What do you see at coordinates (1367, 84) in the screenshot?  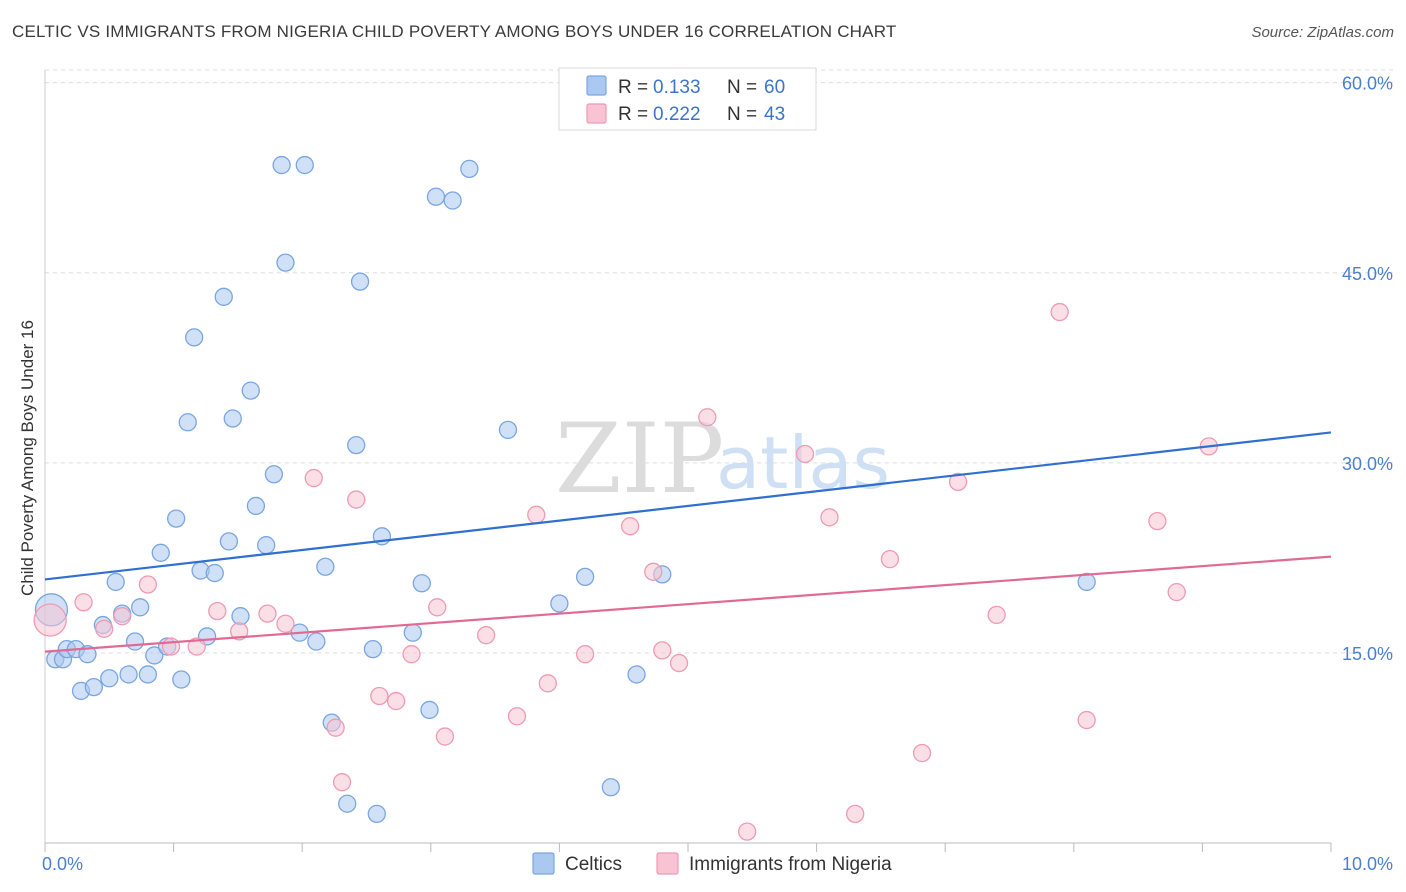 I see `y-tick-label-3: 60.0%` at bounding box center [1367, 84].